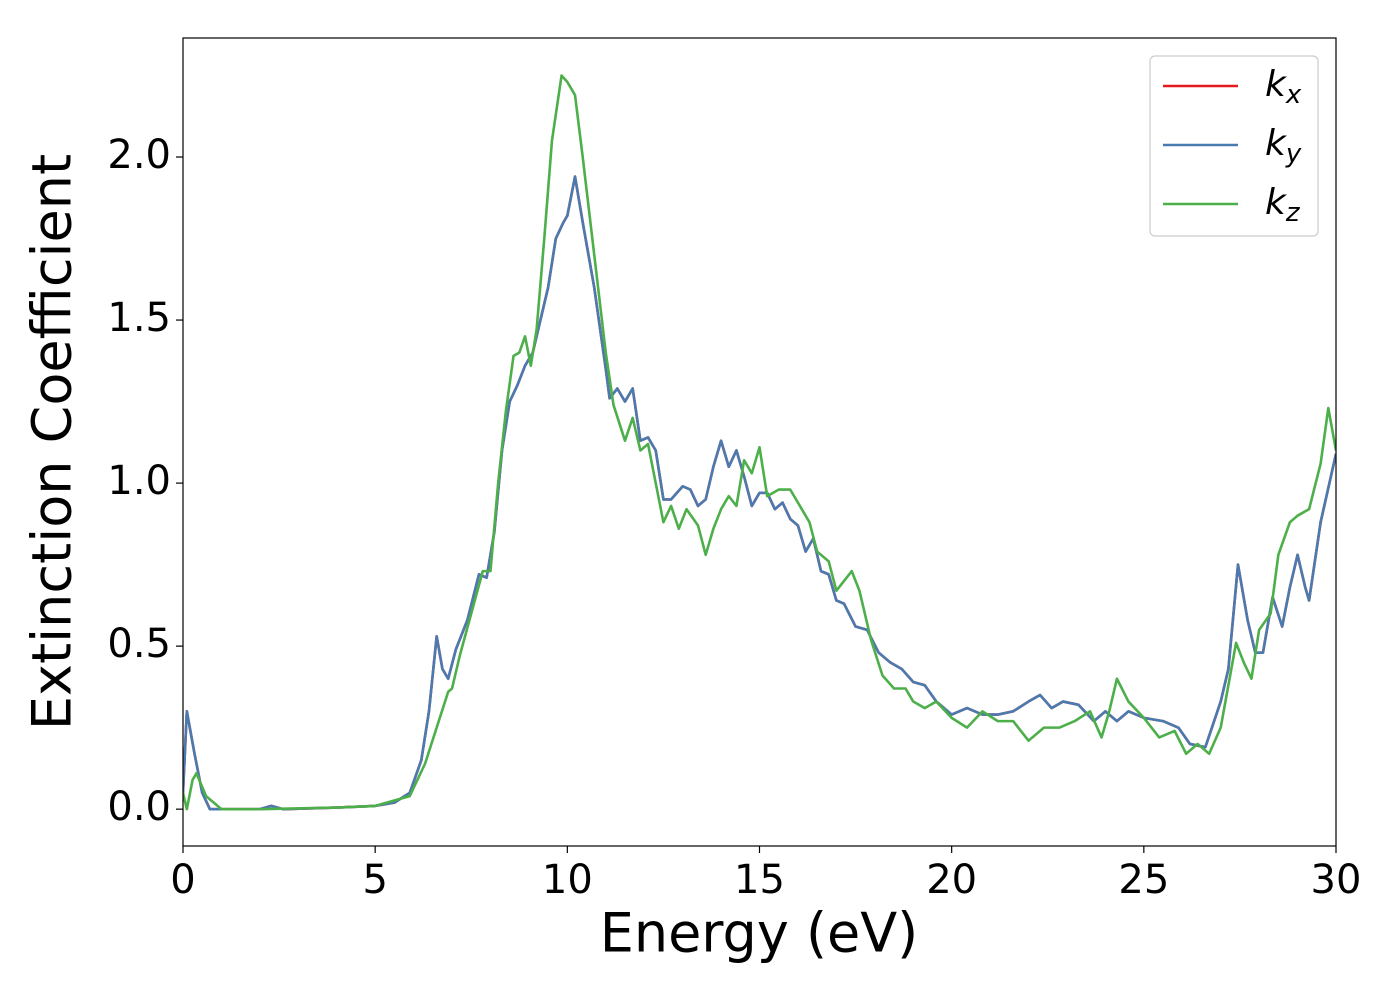 The image size is (1400, 1000). What do you see at coordinates (1143, 880) in the screenshot?
I see `x-tick-label: 25` at bounding box center [1143, 880].